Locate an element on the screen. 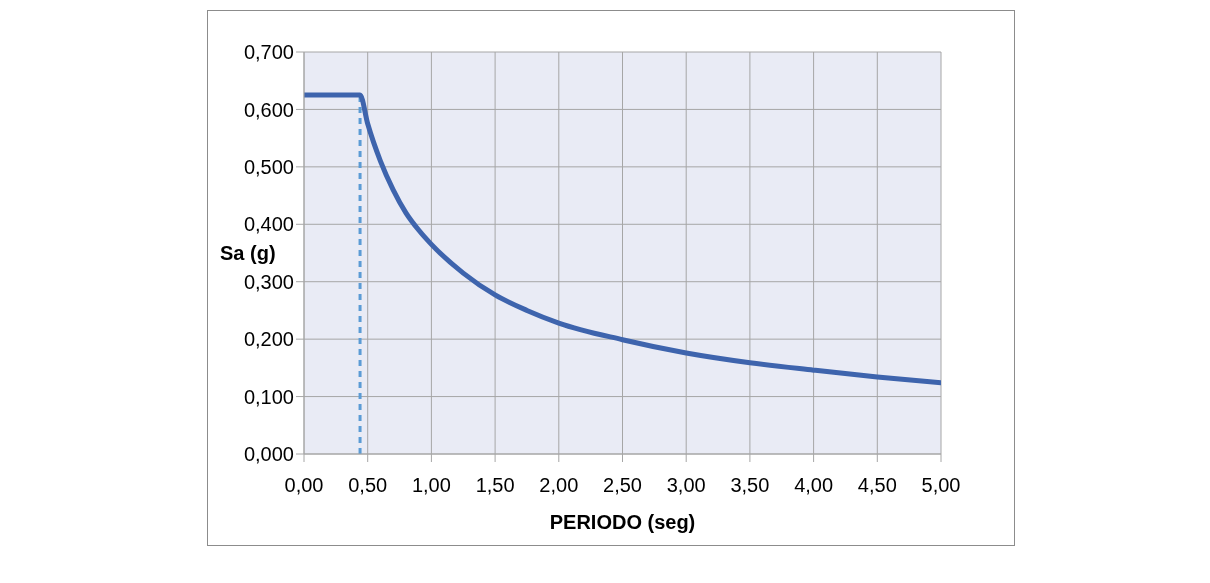 The image size is (1210, 583). y-axis-title: Sa (g) is located at coordinates (248, 253).